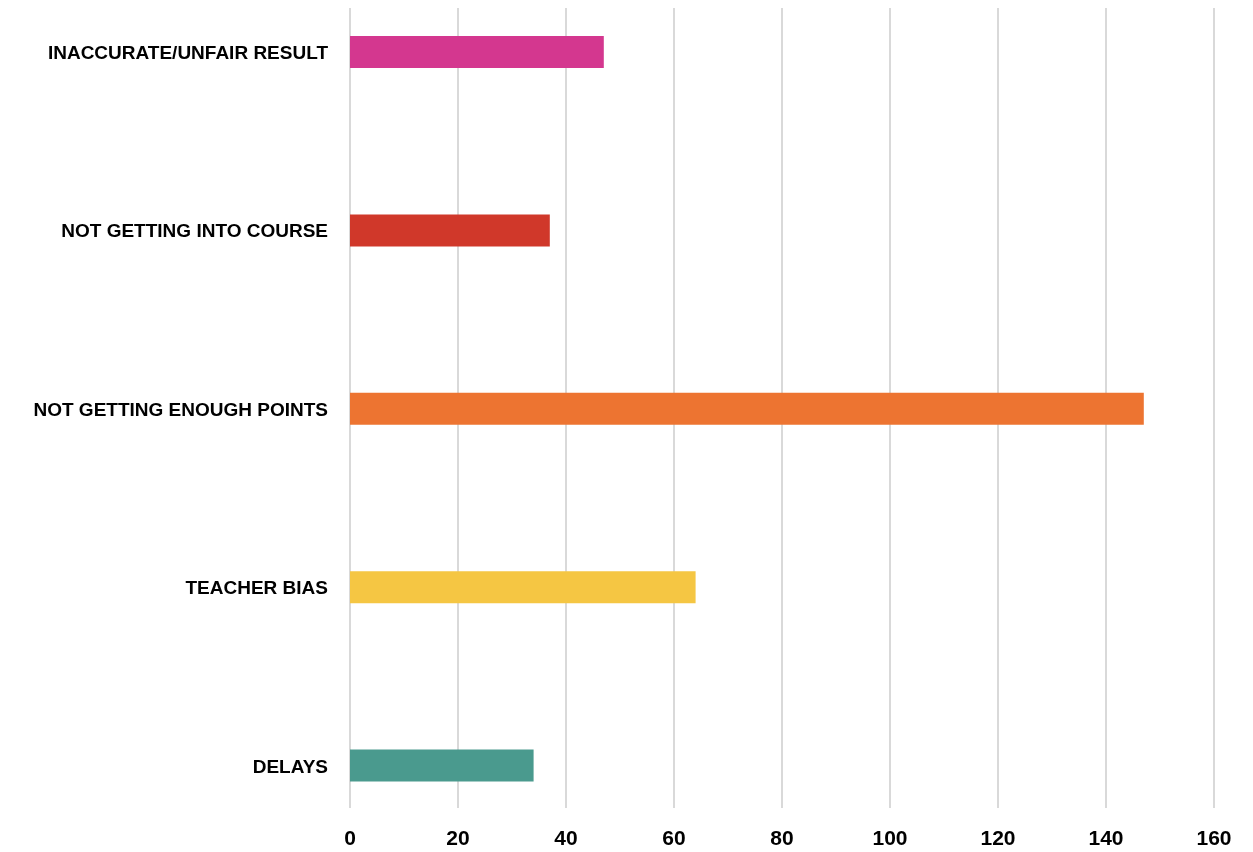 Image resolution: width=1253 pixels, height=852 pixels. I want to click on x-tick-label: 0, so click(350, 837).